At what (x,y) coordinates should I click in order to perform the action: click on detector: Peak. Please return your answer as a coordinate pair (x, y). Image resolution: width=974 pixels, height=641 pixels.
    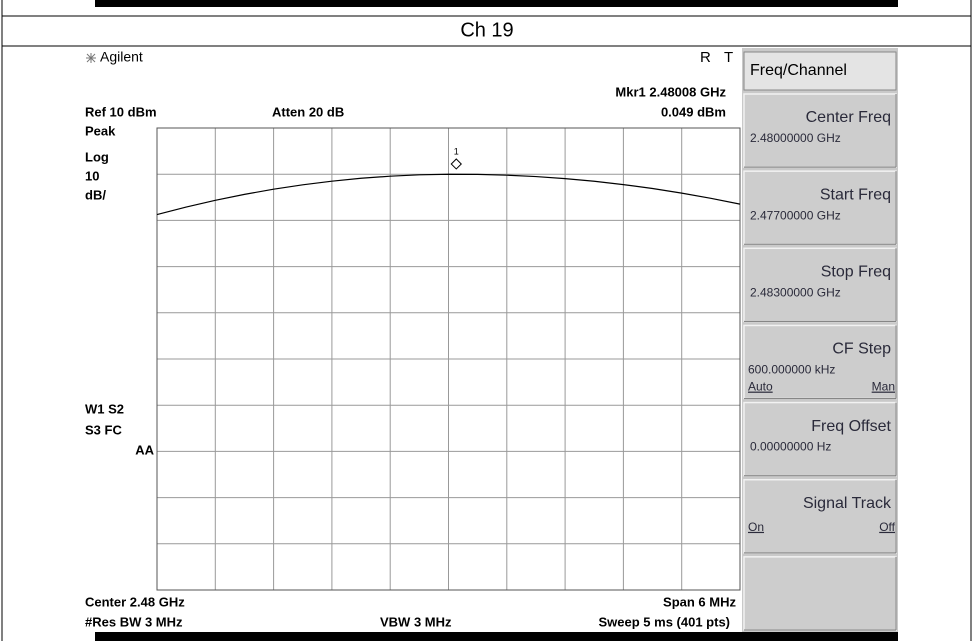
    Looking at the image, I should click on (100, 130).